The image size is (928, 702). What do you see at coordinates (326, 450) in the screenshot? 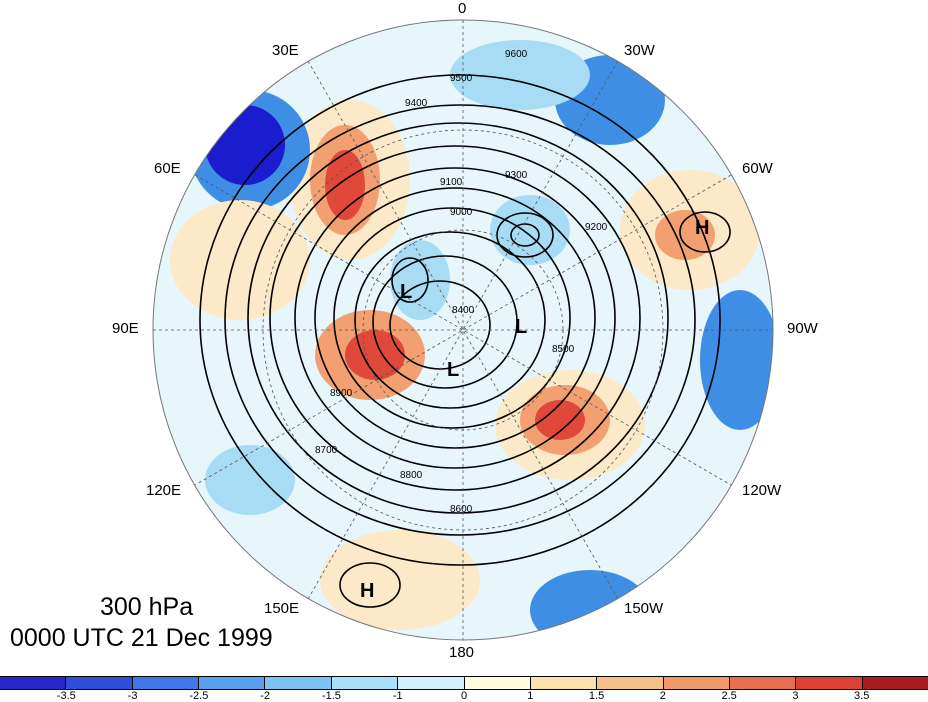
I see `contour-label: 8700` at bounding box center [326, 450].